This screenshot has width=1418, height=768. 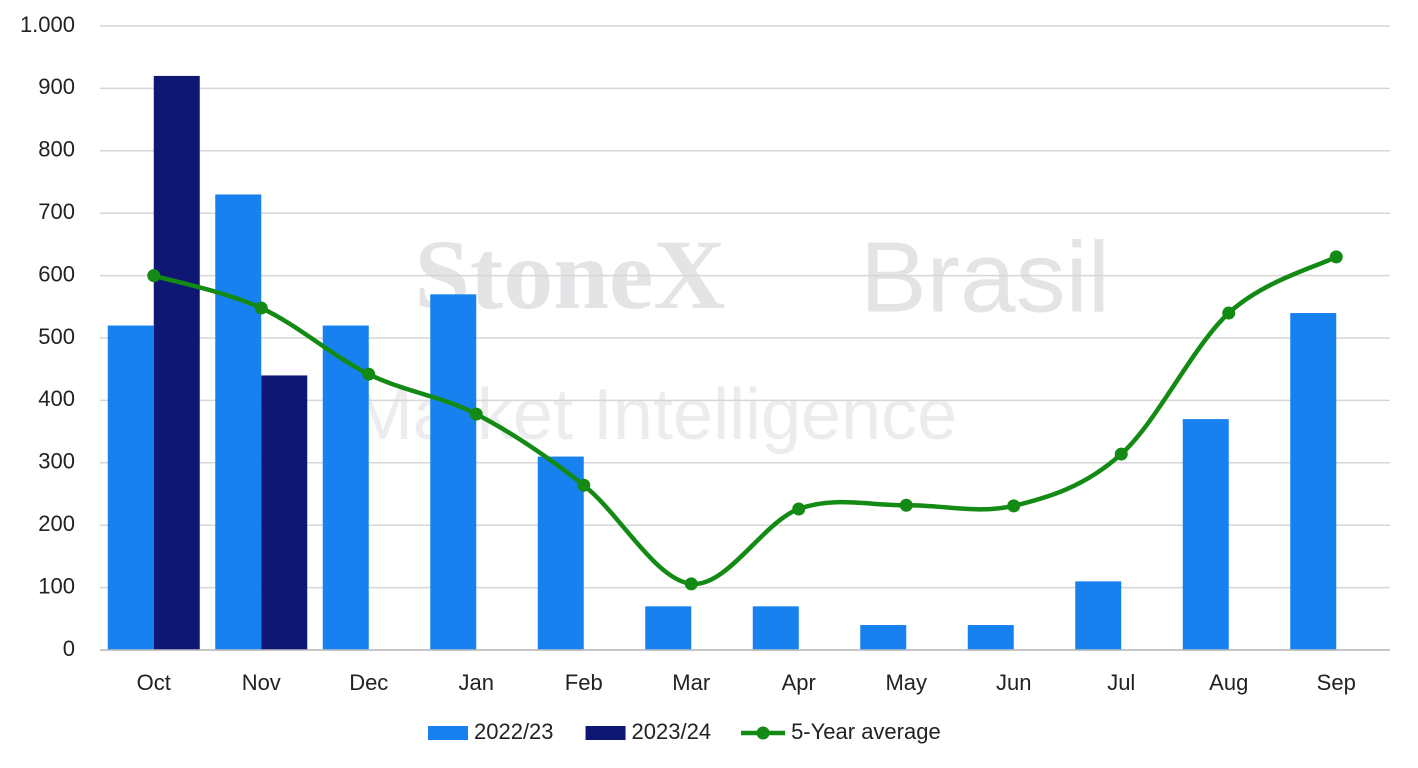 I want to click on legend-label: 2022/23, so click(x=514, y=731).